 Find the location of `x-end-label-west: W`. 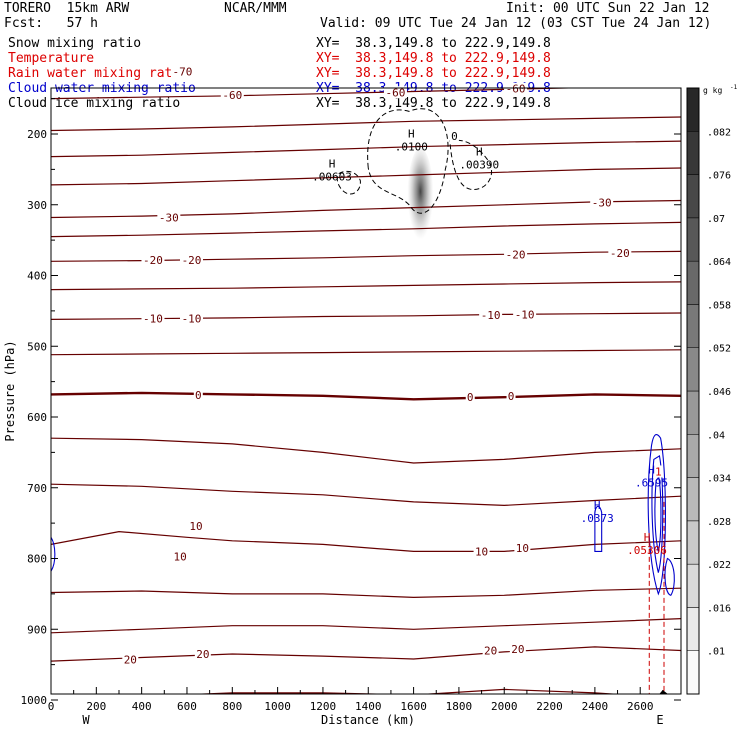

x-end-label-west: W is located at coordinates (86, 720).